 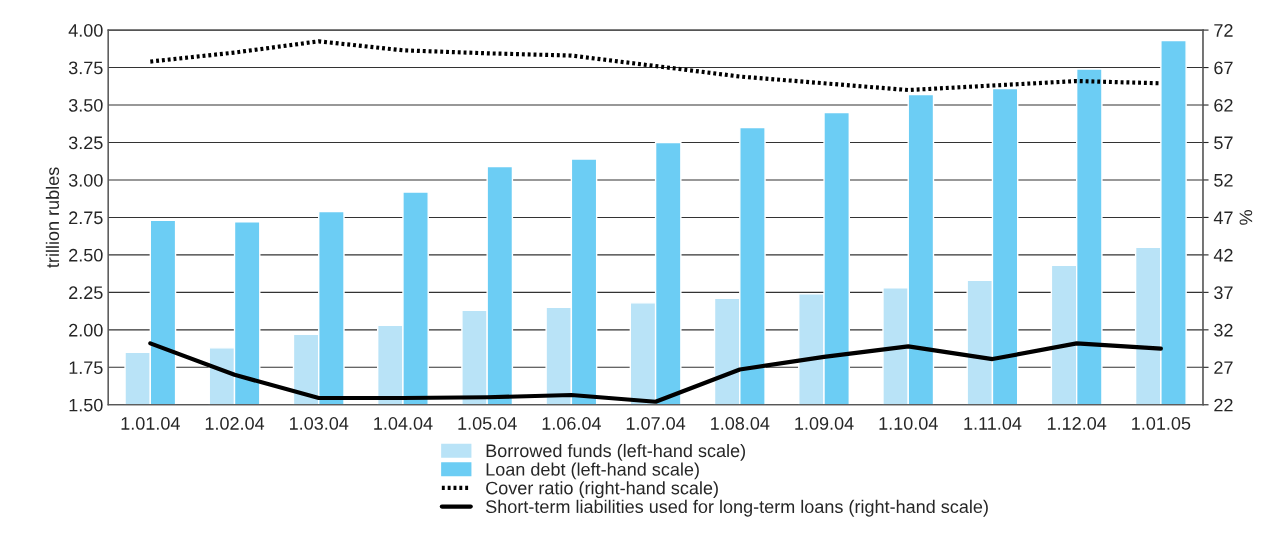 What do you see at coordinates (993, 423) in the screenshot?
I see `x-tick-label: 1.11.04` at bounding box center [993, 423].